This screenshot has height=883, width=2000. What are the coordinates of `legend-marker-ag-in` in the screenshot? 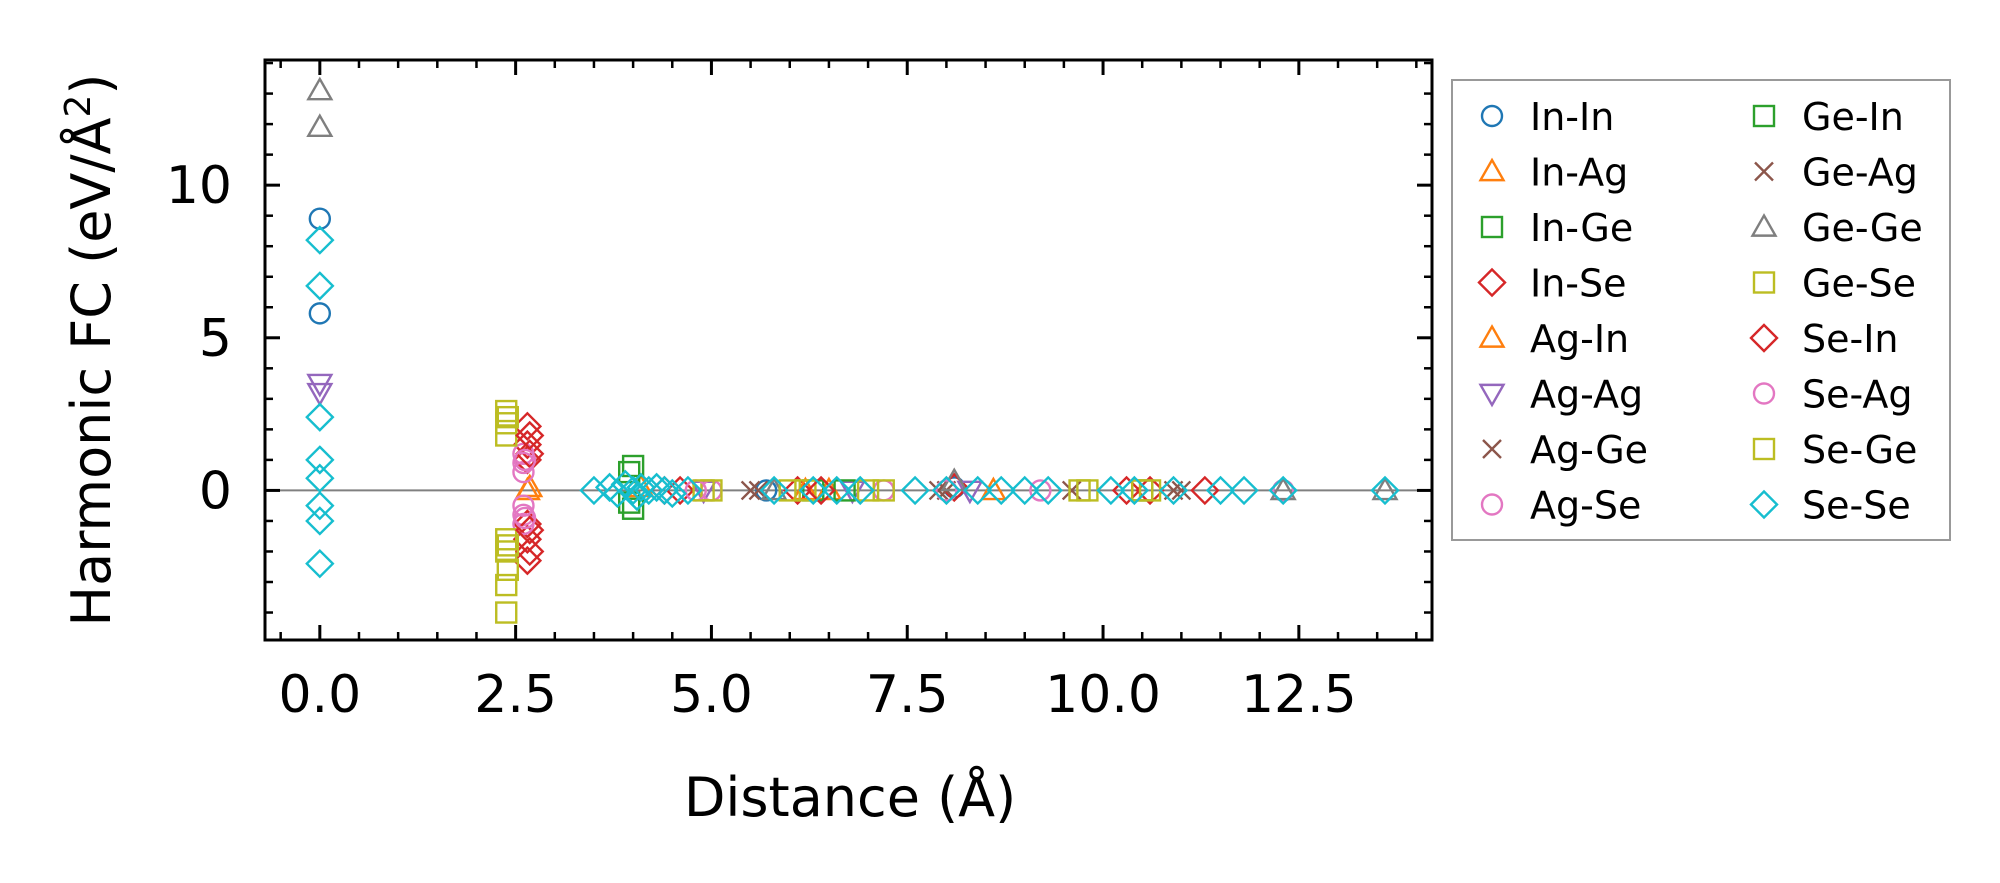 It's located at (1492, 336).